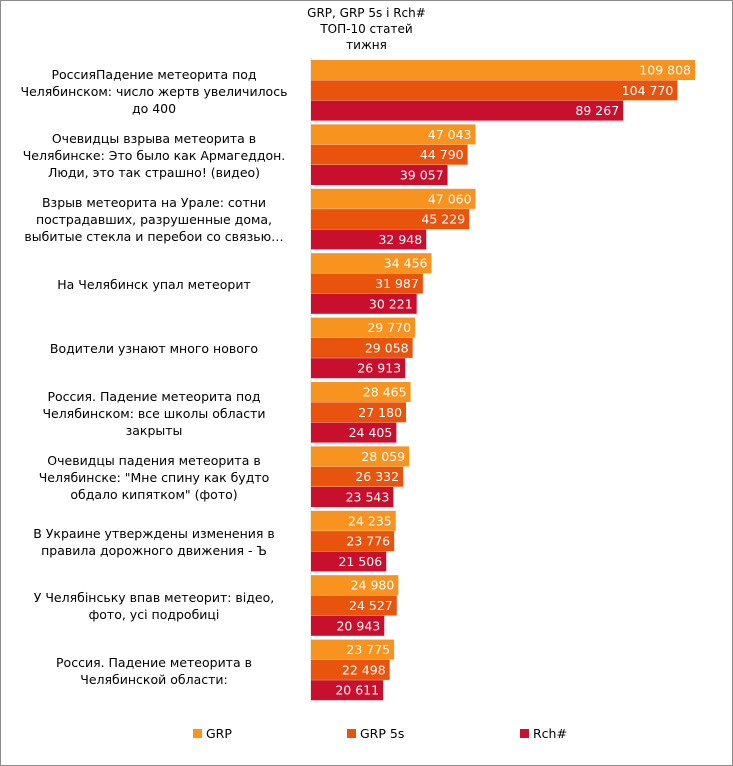 The height and width of the screenshot is (766, 733). I want to click on data-label: 31 987, so click(397, 283).